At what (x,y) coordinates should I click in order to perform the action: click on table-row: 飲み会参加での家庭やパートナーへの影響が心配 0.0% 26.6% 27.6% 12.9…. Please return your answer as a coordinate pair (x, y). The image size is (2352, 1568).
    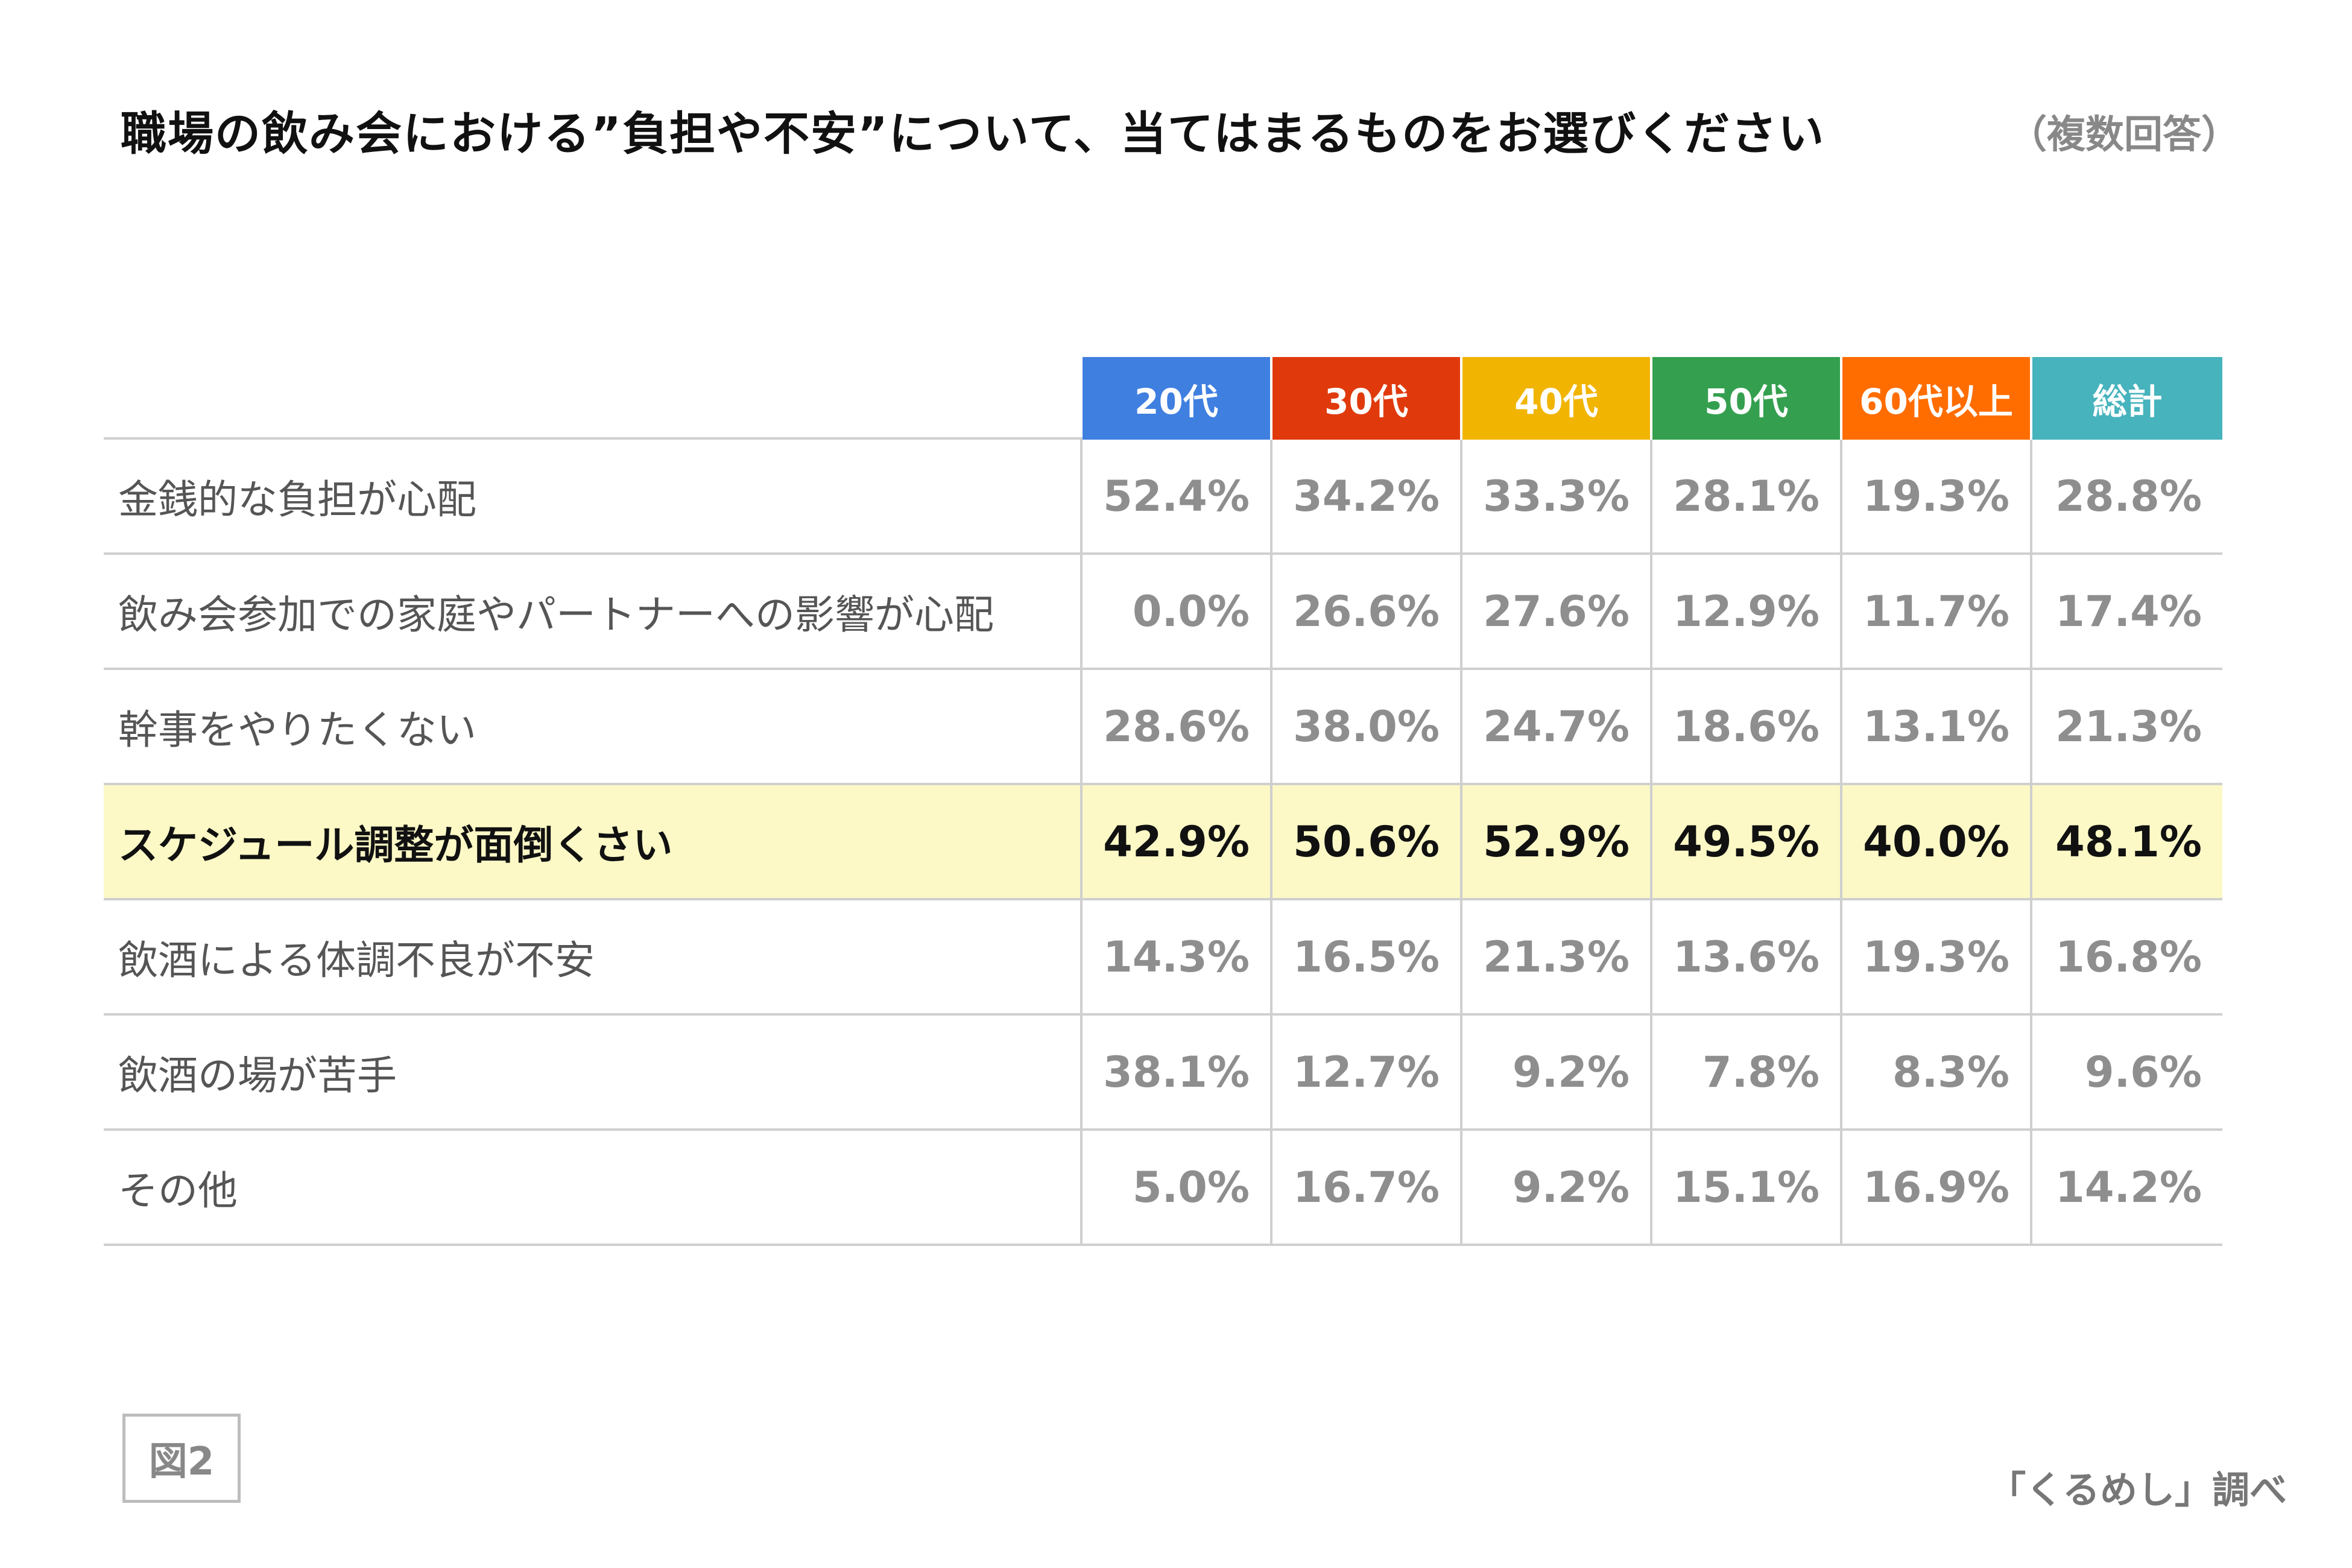
    Looking at the image, I should click on (1163, 612).